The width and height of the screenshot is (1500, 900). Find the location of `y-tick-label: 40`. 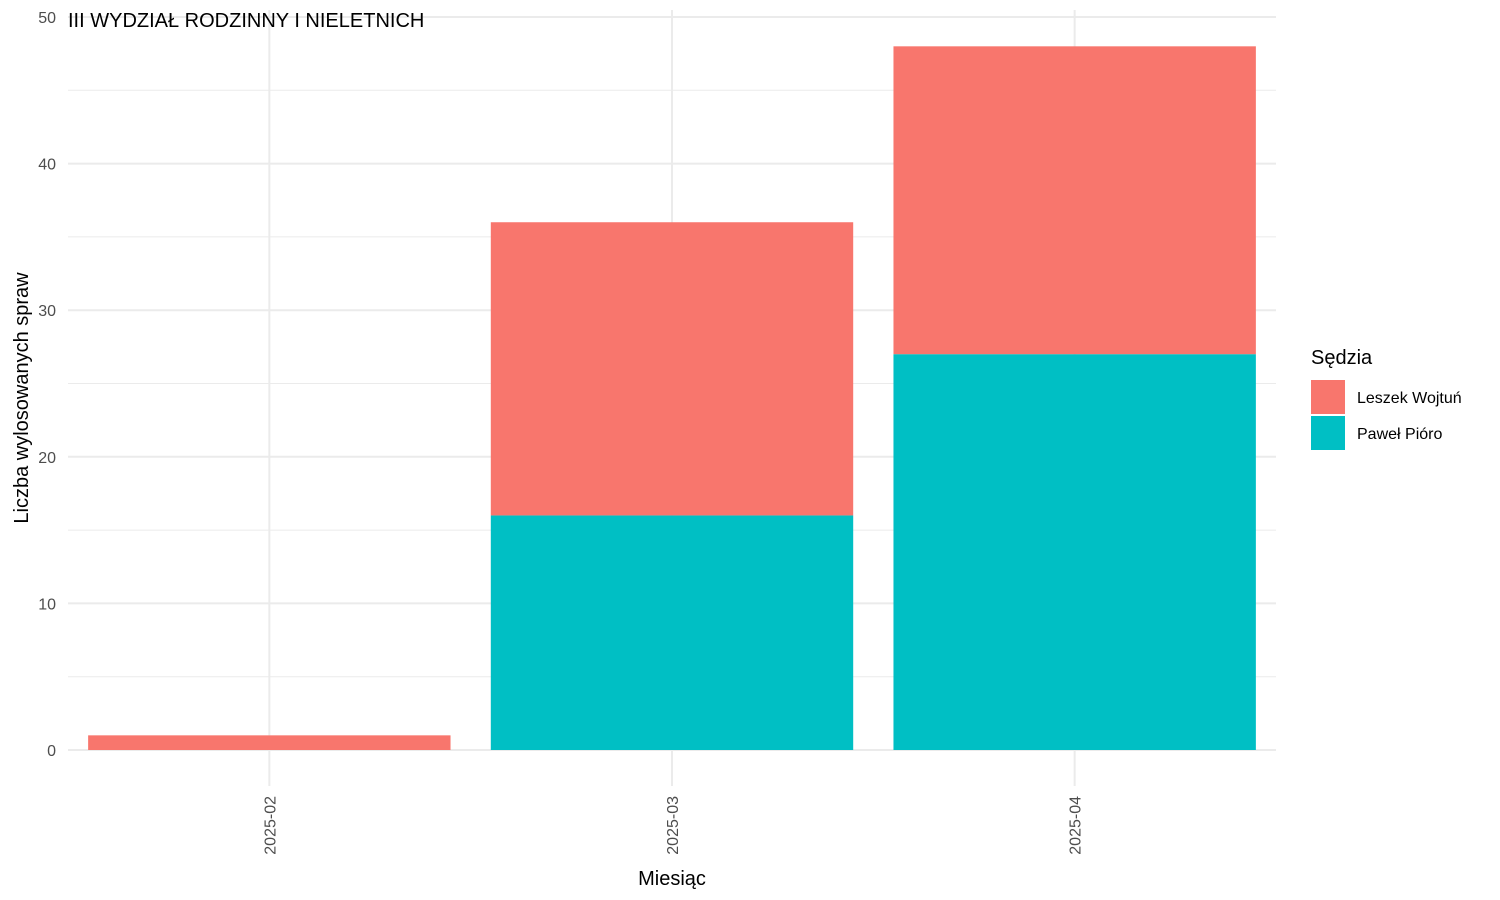

y-tick-label: 40 is located at coordinates (47, 165).